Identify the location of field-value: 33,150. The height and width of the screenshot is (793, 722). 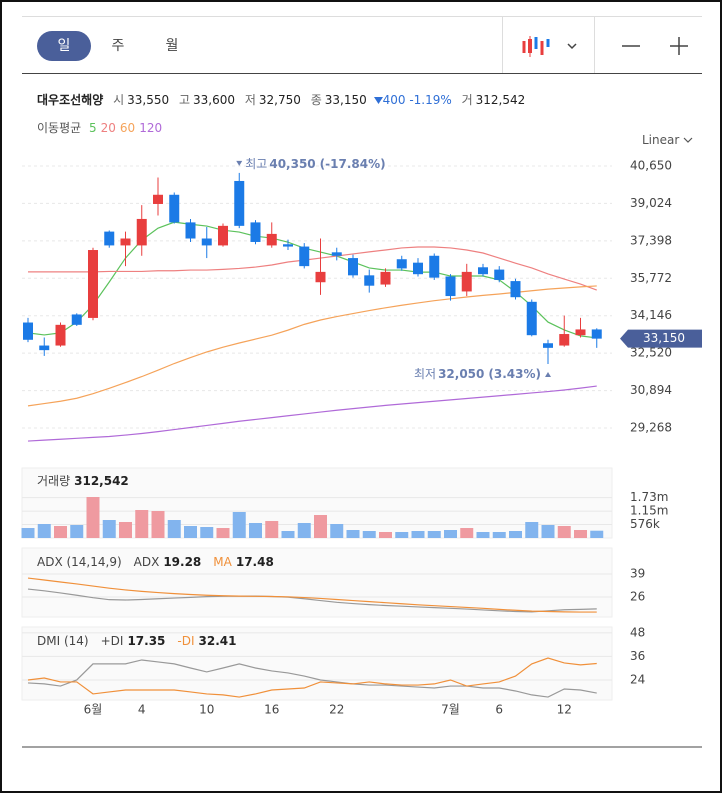
(345, 100).